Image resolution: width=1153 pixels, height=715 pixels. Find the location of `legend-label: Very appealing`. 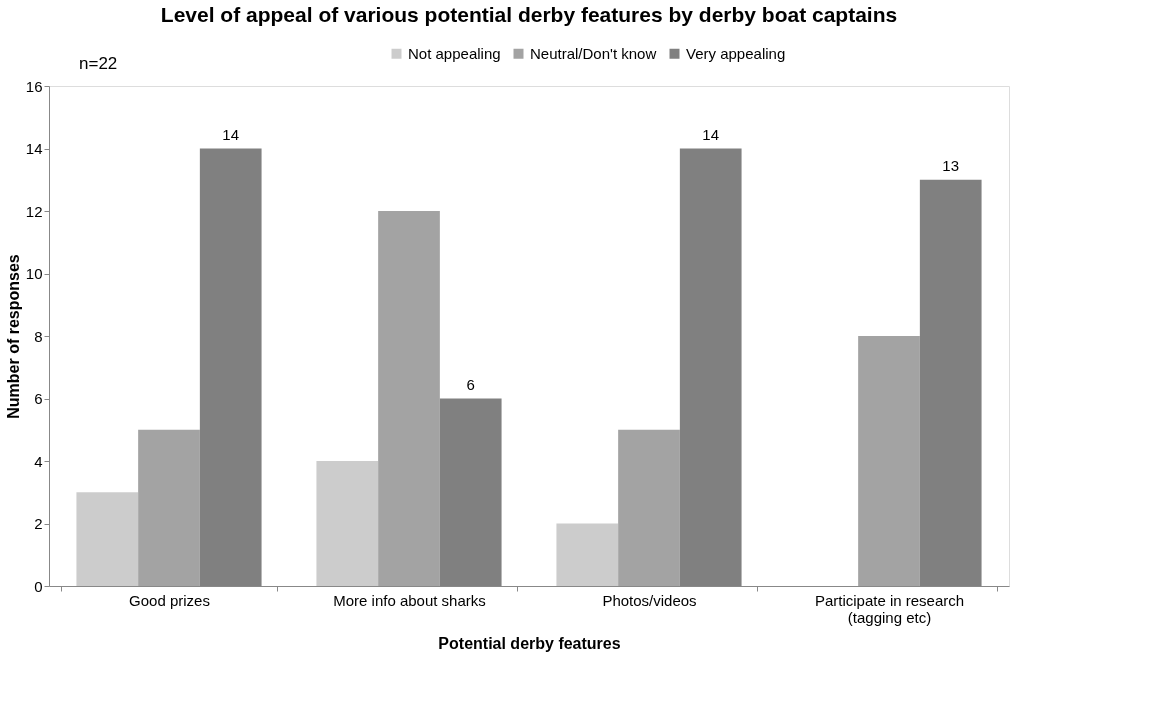

legend-label: Very appealing is located at coordinates (736, 53).